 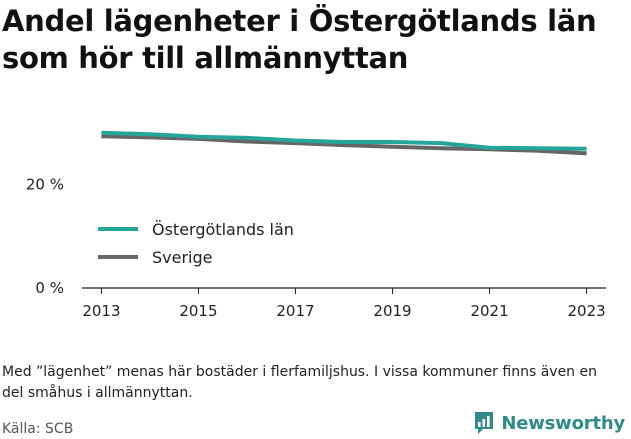 What do you see at coordinates (198, 311) in the screenshot?
I see `x-tick-label: 2015` at bounding box center [198, 311].